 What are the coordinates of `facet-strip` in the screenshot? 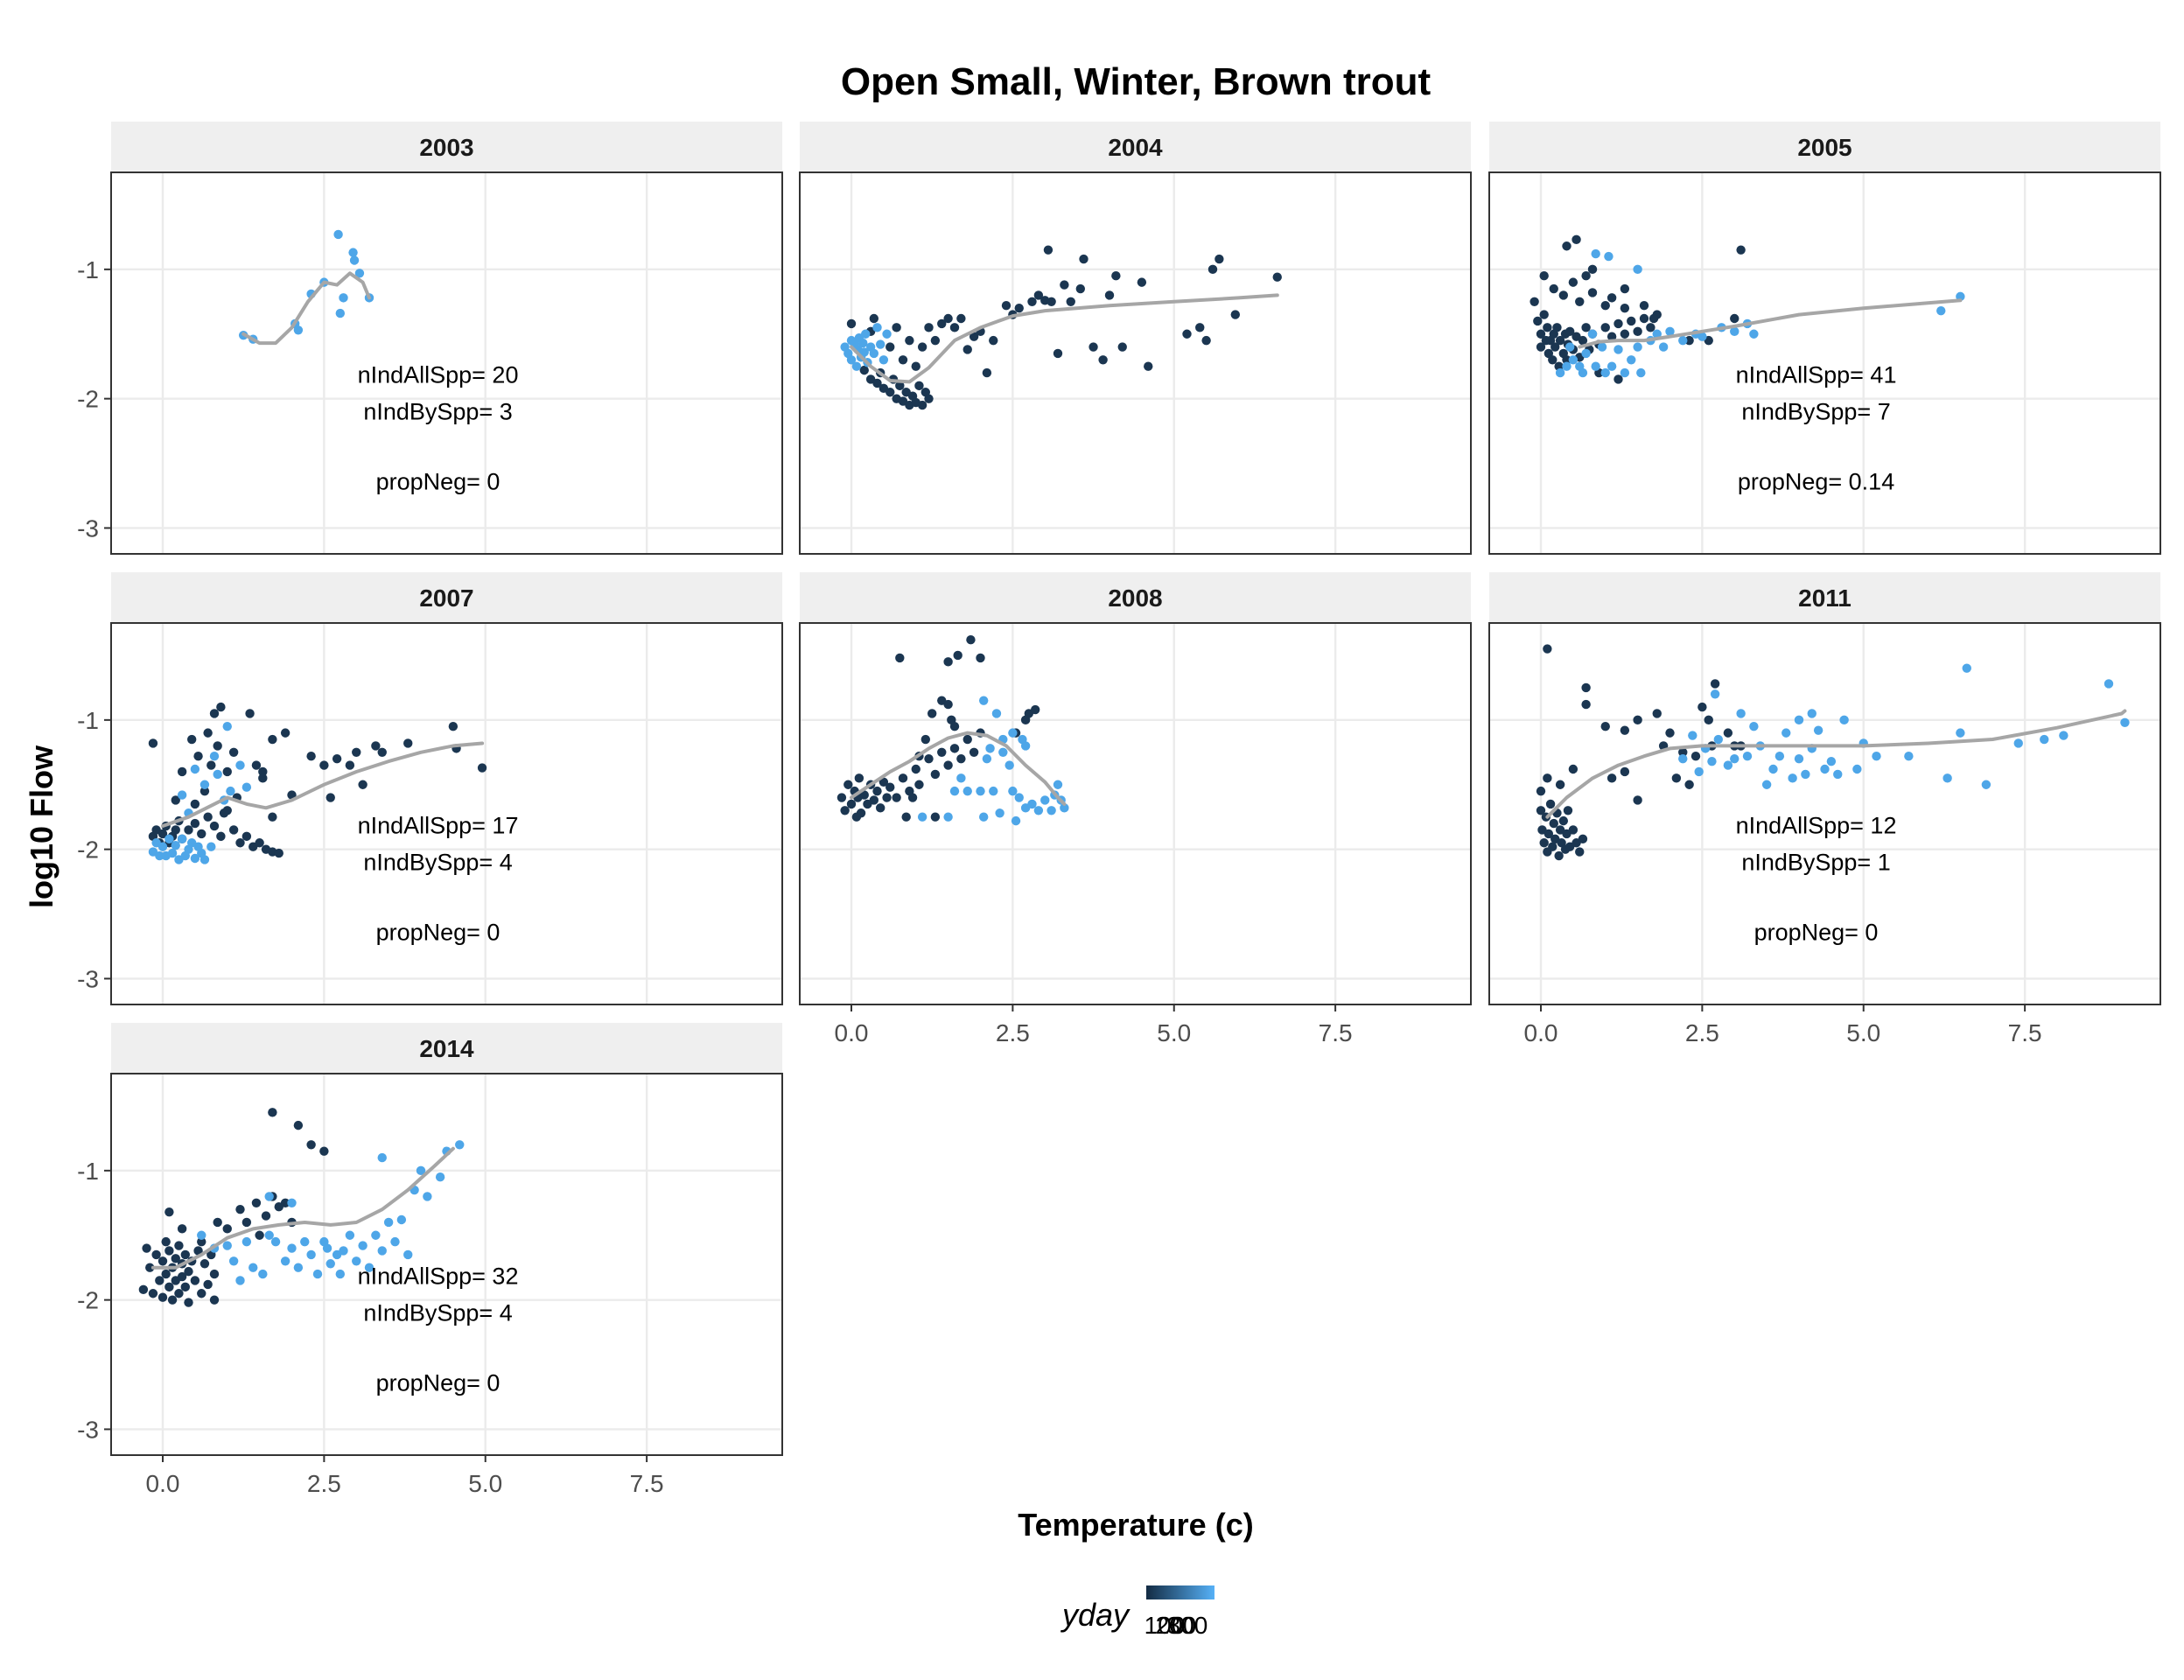 It's located at (1135, 147).